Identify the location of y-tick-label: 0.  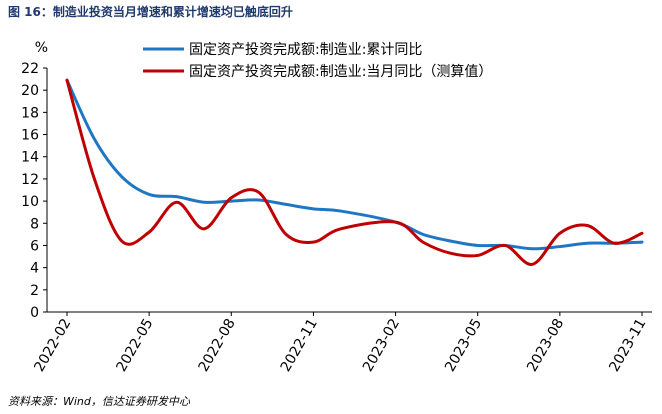
(34, 313).